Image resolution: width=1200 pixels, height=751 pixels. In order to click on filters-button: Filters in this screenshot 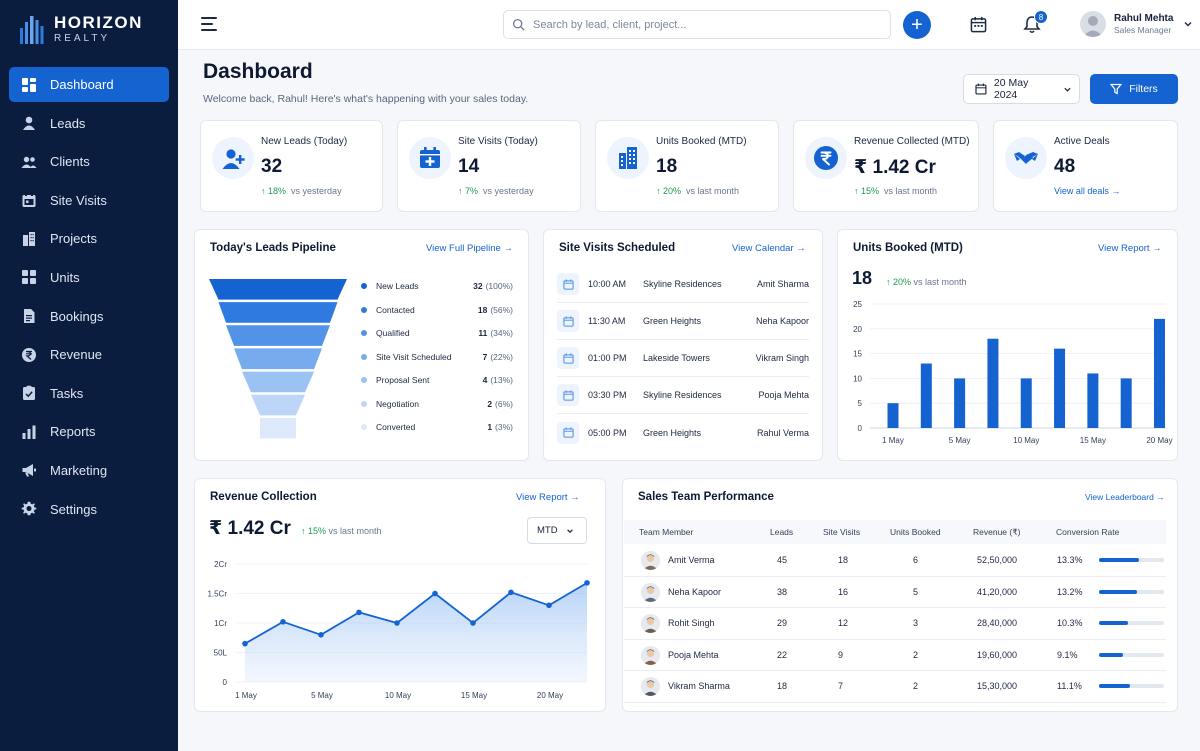, I will do `click(1134, 89)`.